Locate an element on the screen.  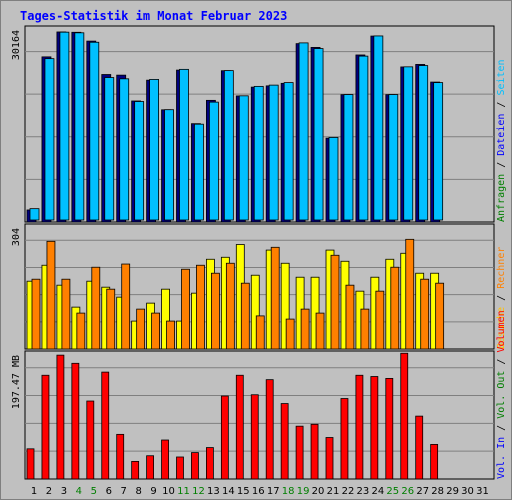
x-tick-label-day-24: 24 is located at coordinates (377, 491).